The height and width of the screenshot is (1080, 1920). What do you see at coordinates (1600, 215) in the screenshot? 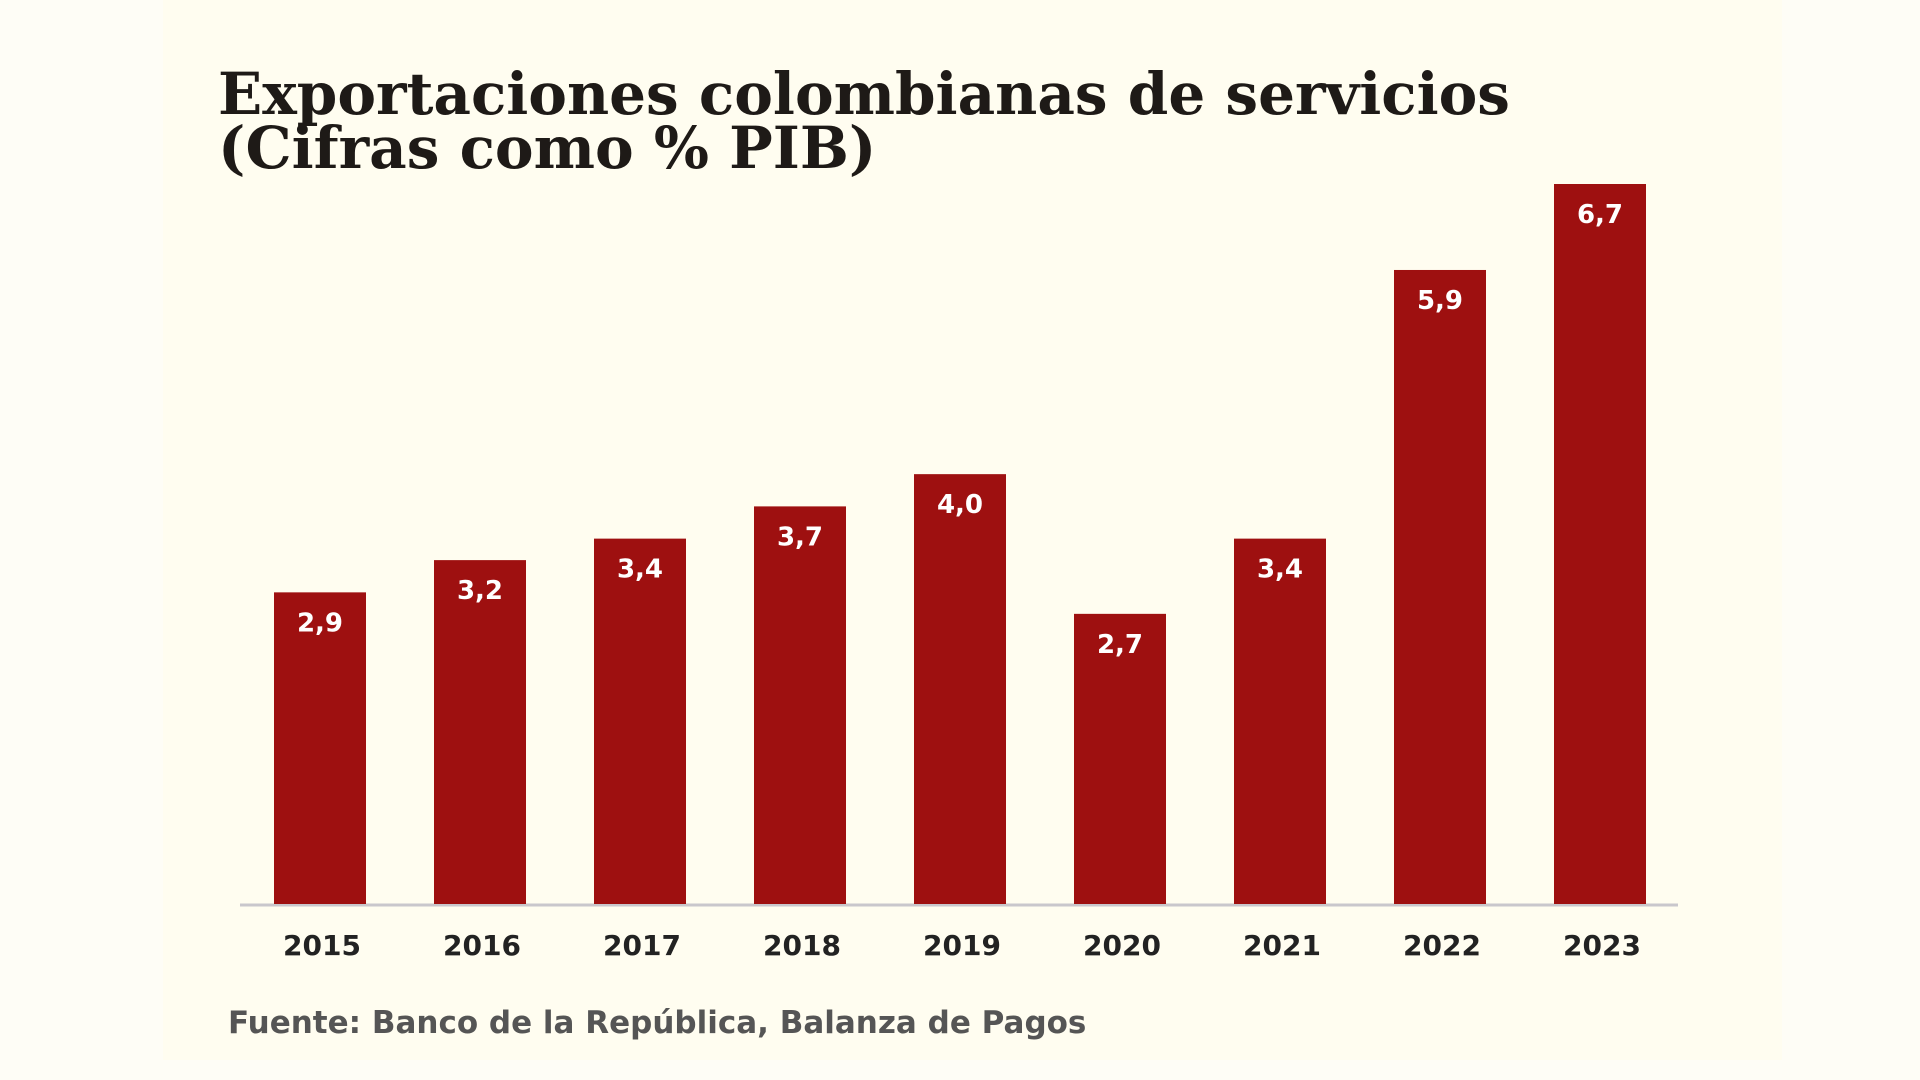
I see `value-label: 6,7` at bounding box center [1600, 215].